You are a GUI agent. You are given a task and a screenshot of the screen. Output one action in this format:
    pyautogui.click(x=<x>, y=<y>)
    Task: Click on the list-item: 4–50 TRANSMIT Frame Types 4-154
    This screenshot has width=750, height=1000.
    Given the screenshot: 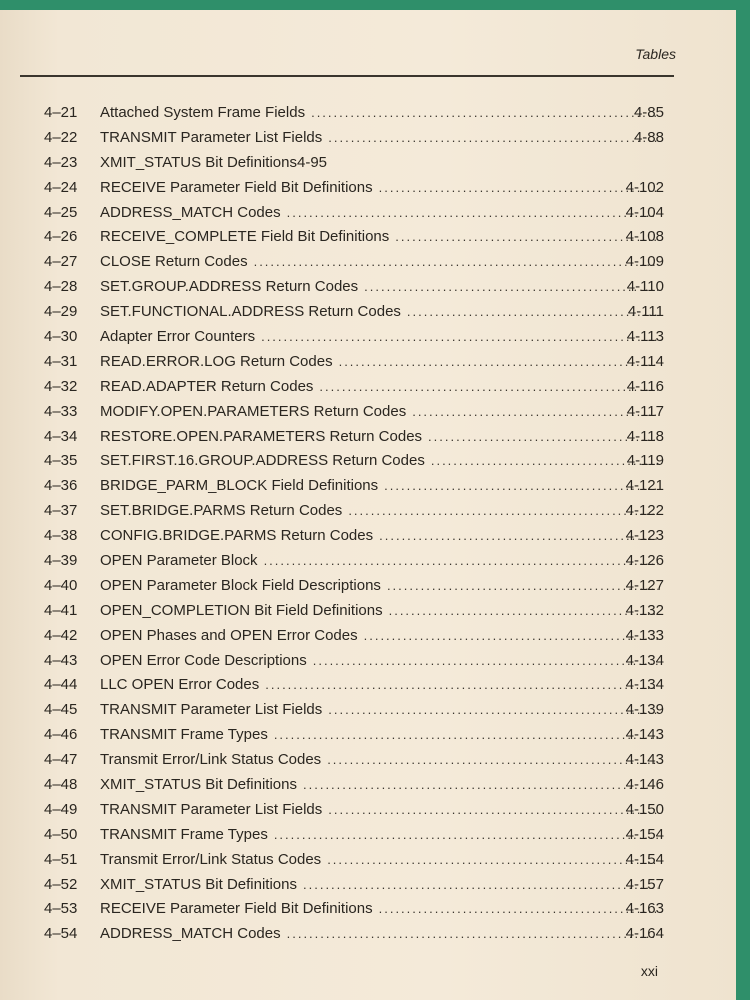 What is the action you would take?
    pyautogui.click(x=368, y=834)
    